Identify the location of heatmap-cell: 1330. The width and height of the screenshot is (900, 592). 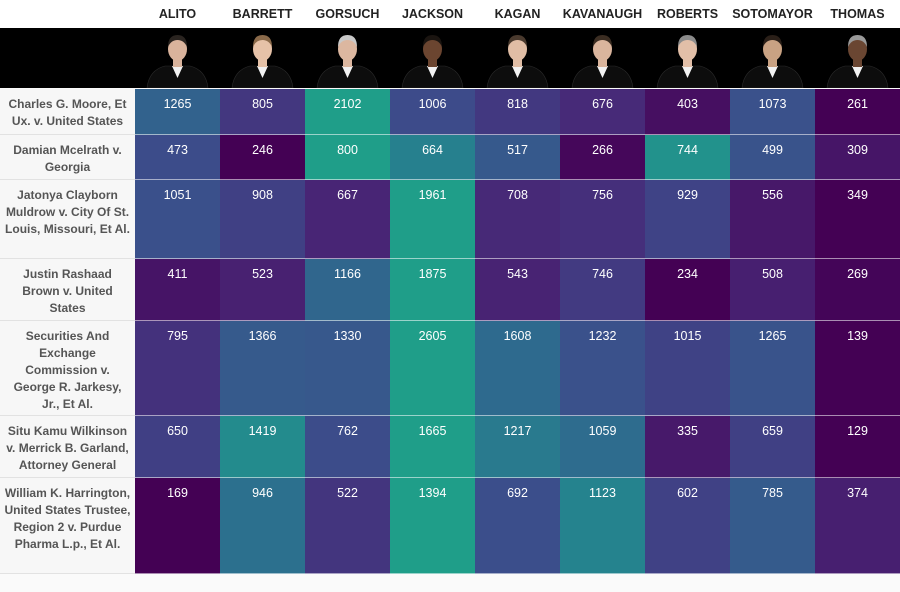
(347, 368).